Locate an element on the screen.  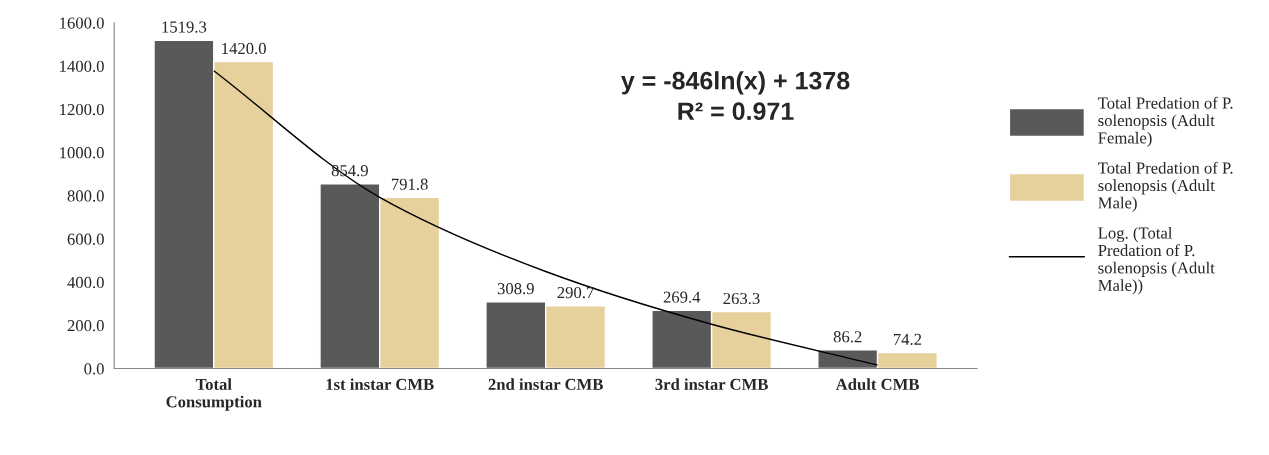
x-tick-label: Adult CMB is located at coordinates (877, 384).